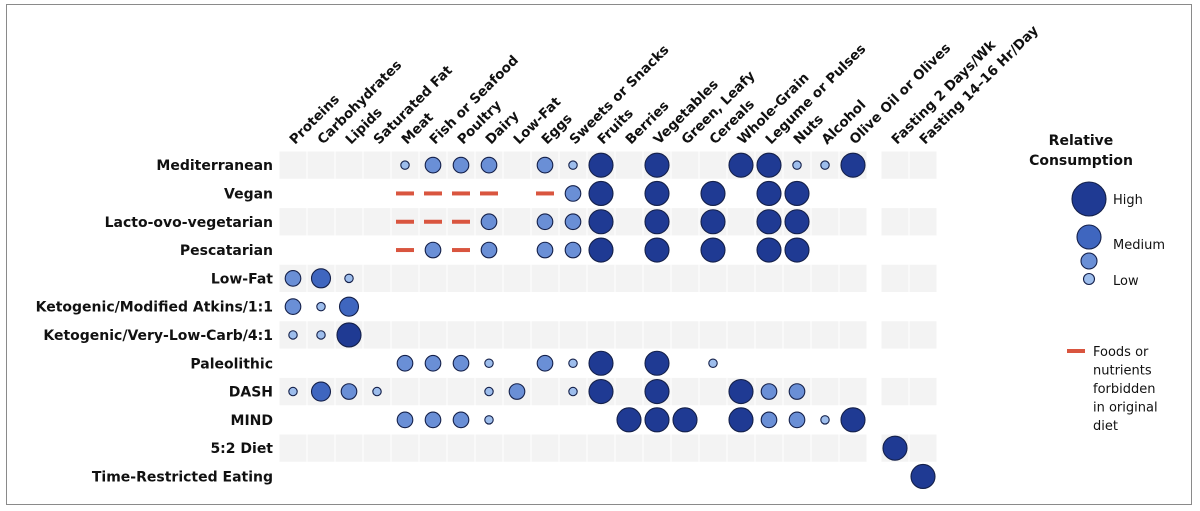  Describe the element at coordinates (158, 336) in the screenshot. I see `row-label-ketogenic-very-low-carb-4-1: Ketogenic/Very-Low-Carb/4:1` at that location.